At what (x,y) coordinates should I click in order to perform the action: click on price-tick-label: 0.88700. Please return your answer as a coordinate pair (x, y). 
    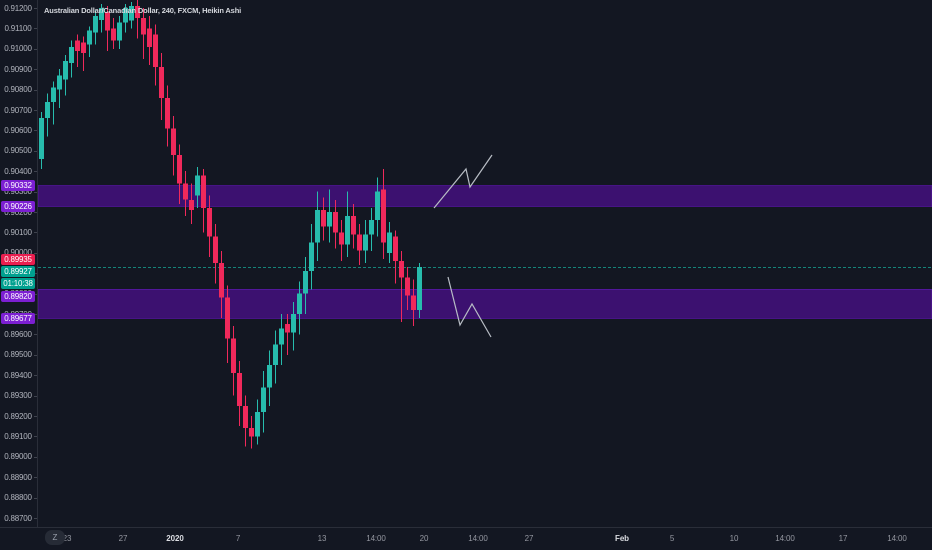
    Looking at the image, I should click on (18, 518).